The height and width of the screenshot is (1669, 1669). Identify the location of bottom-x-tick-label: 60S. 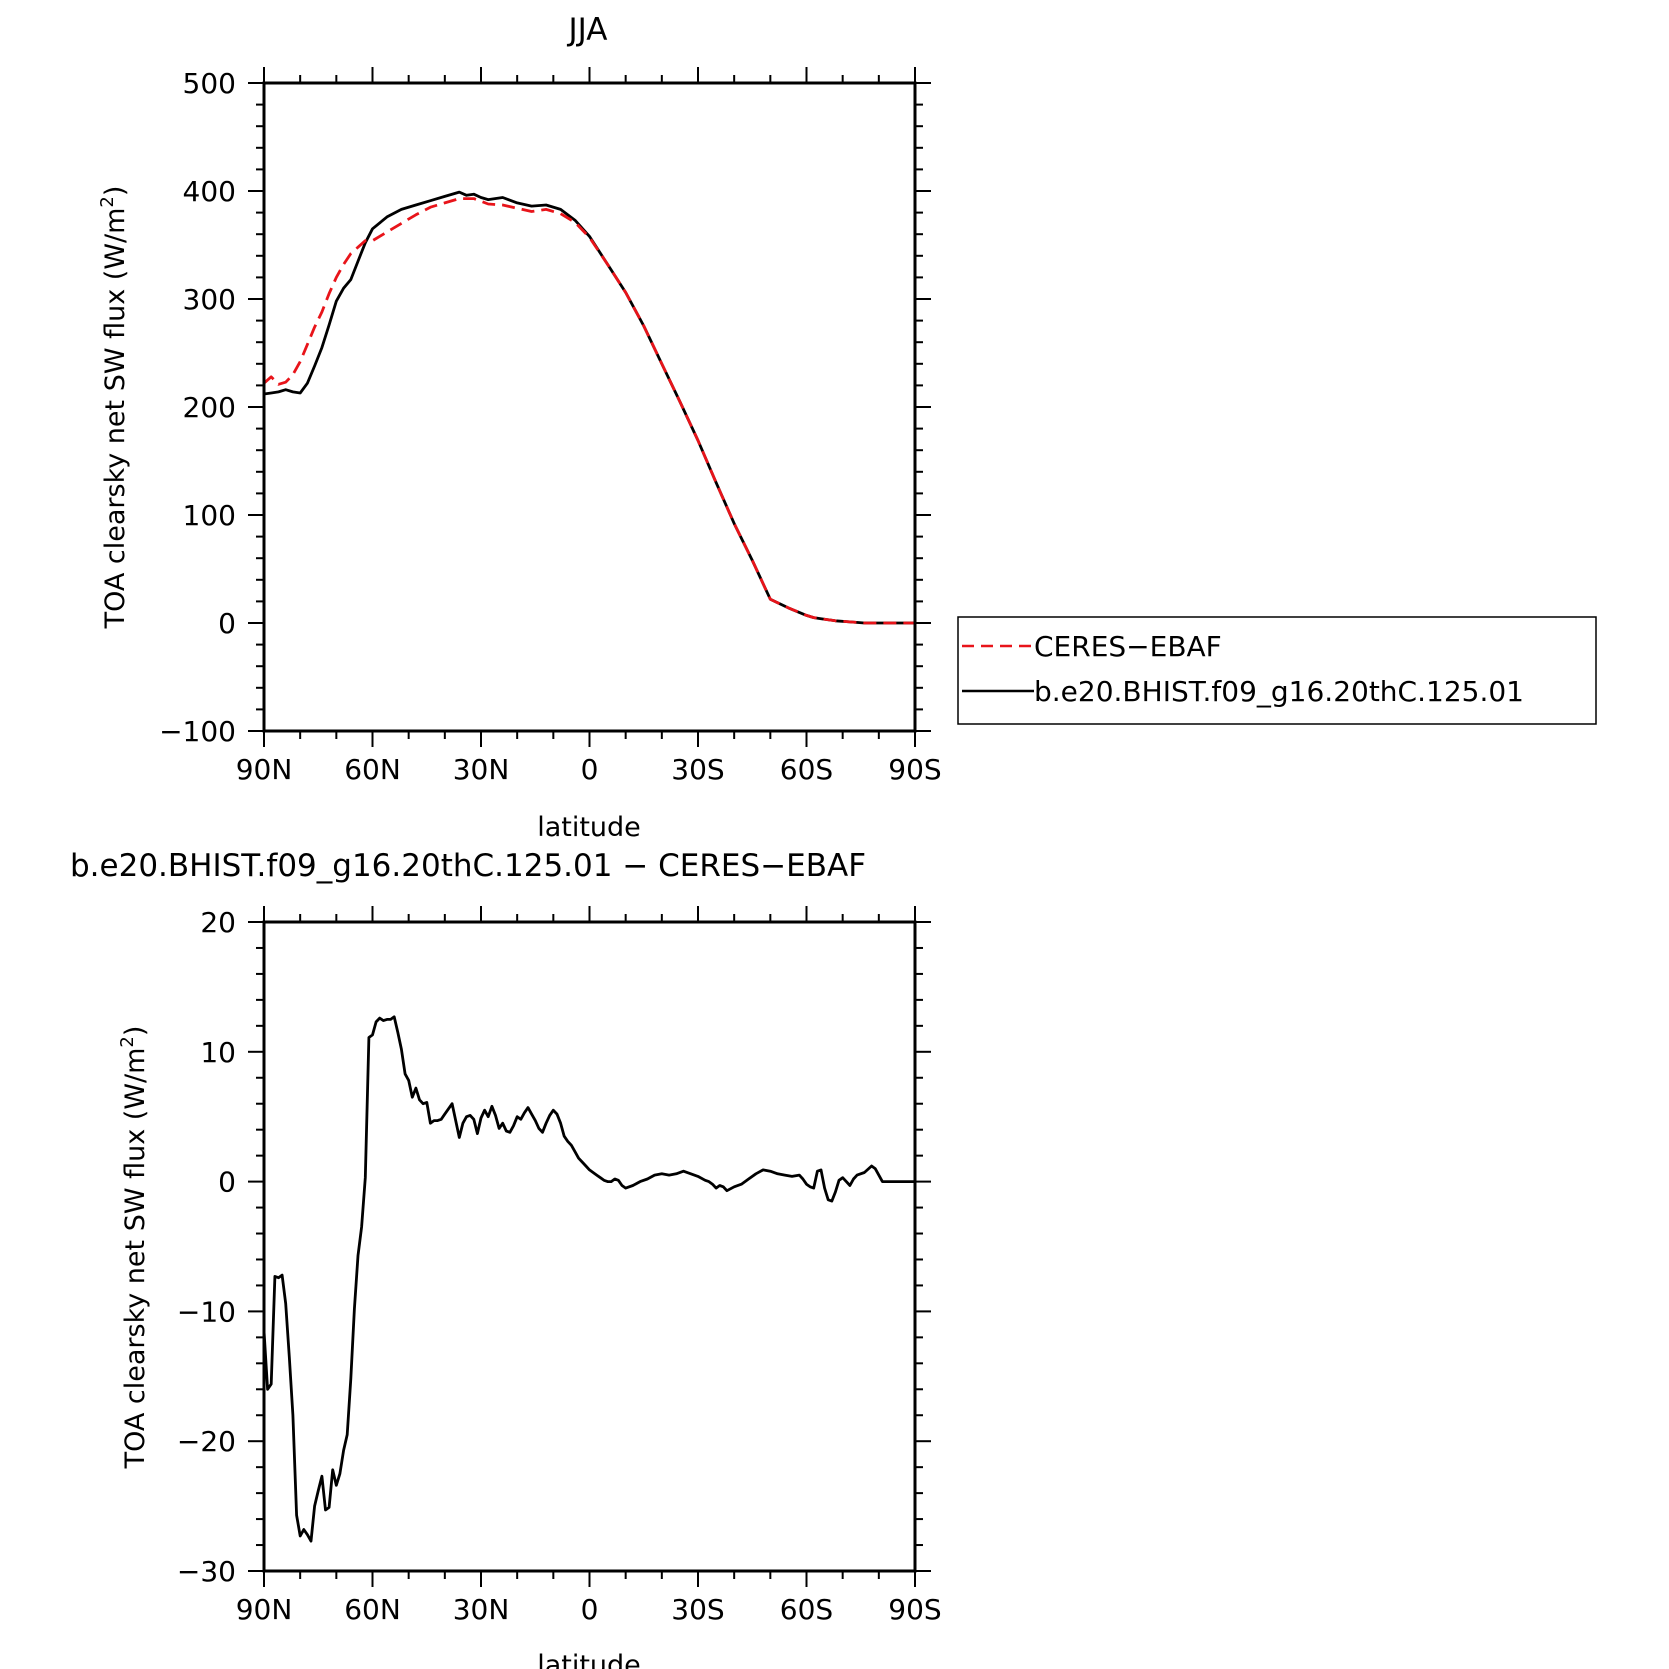
(806, 1609).